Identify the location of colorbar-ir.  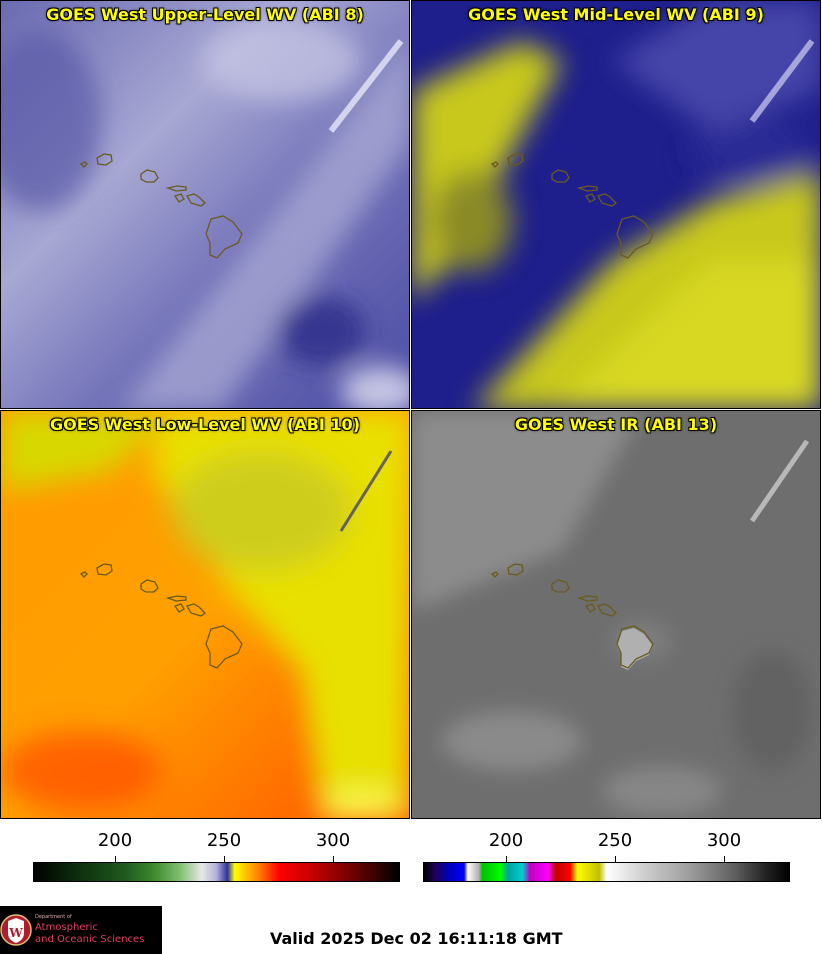
(606, 872).